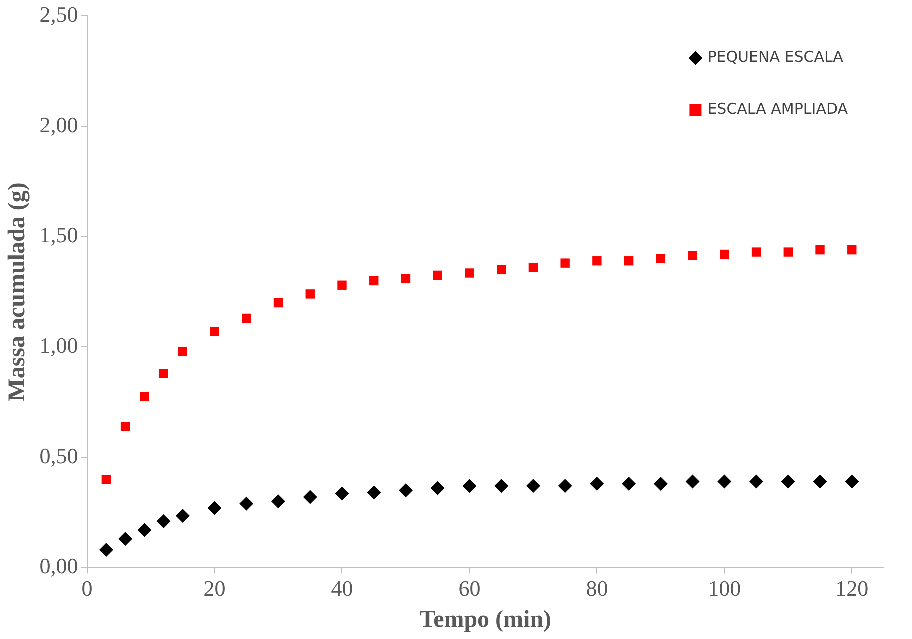 Image resolution: width=912 pixels, height=639 pixels. Describe the element at coordinates (59, 14) in the screenshot. I see `y-tick-label: 2,50` at that location.